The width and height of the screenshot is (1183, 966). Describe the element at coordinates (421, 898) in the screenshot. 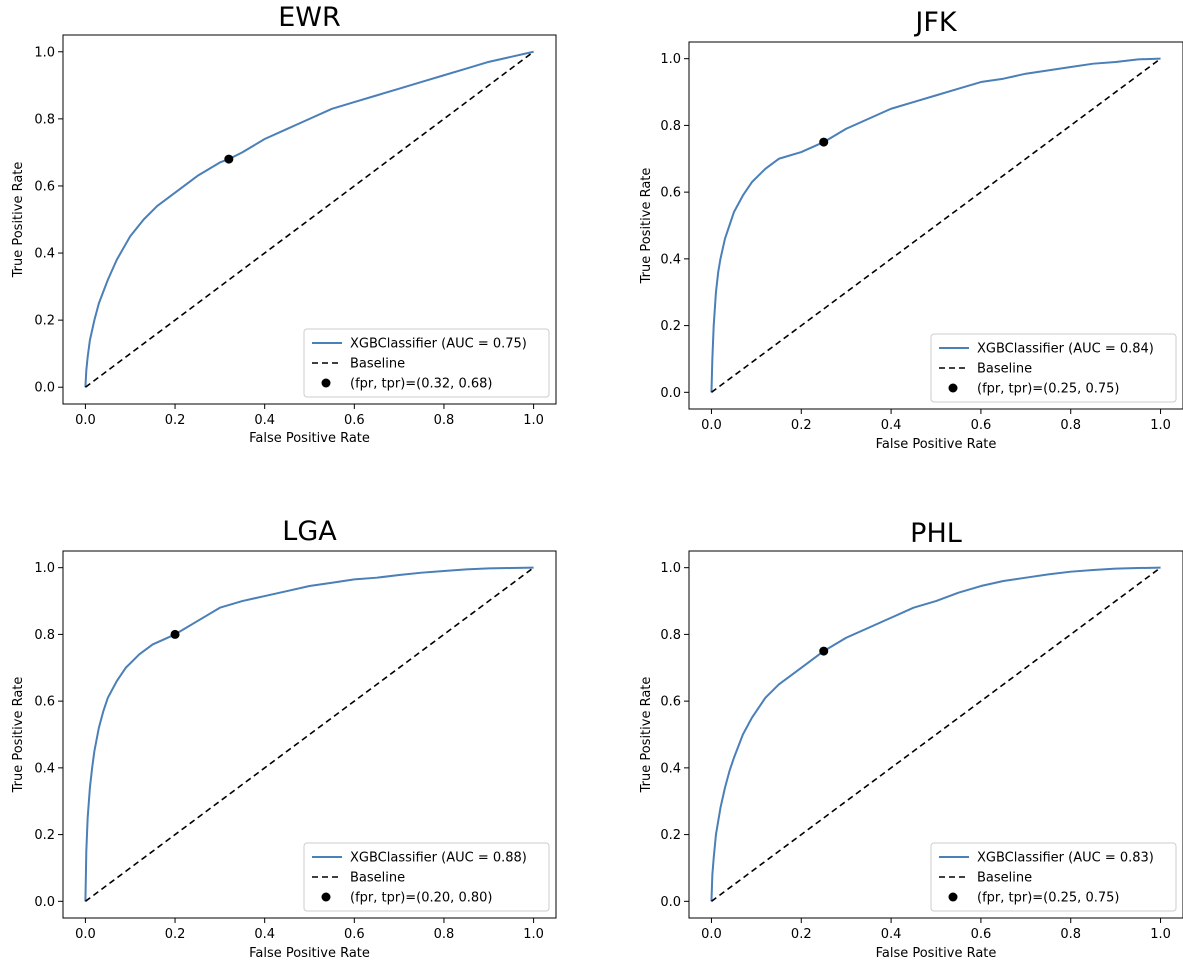

I see `legend-label: (fpr, tpr)=(0.20, 0.80)` at that location.